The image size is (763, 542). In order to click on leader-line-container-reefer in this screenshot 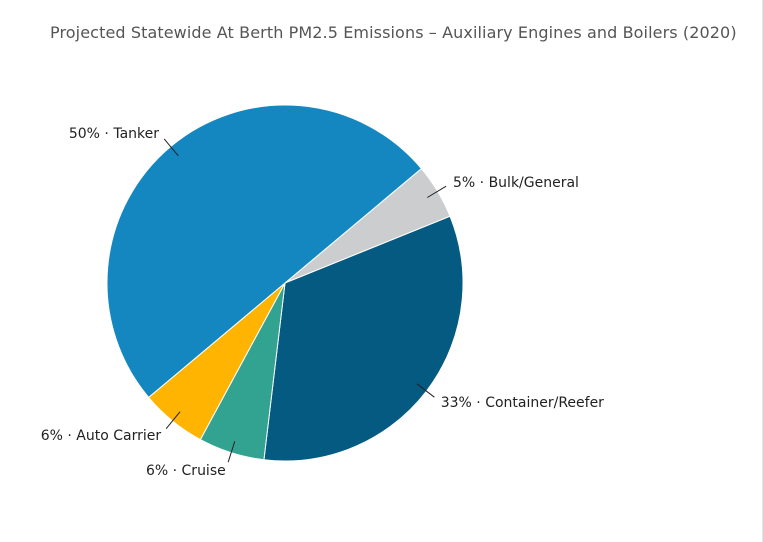, I will do `click(425, 390)`.